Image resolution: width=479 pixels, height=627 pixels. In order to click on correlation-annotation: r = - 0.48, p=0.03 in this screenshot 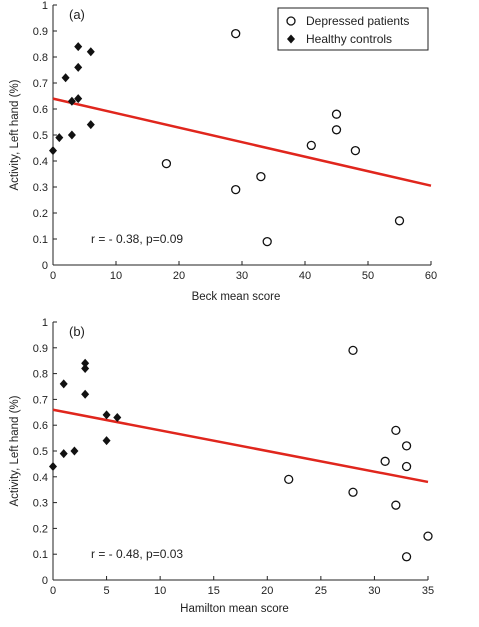, I will do `click(137, 554)`.